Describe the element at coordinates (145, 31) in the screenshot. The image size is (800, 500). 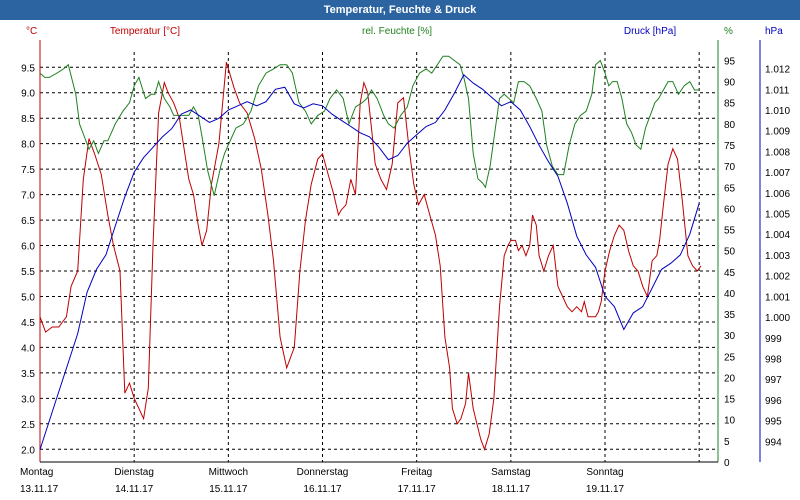
I see `legend-temperature: Temperatur [°C]` at that location.